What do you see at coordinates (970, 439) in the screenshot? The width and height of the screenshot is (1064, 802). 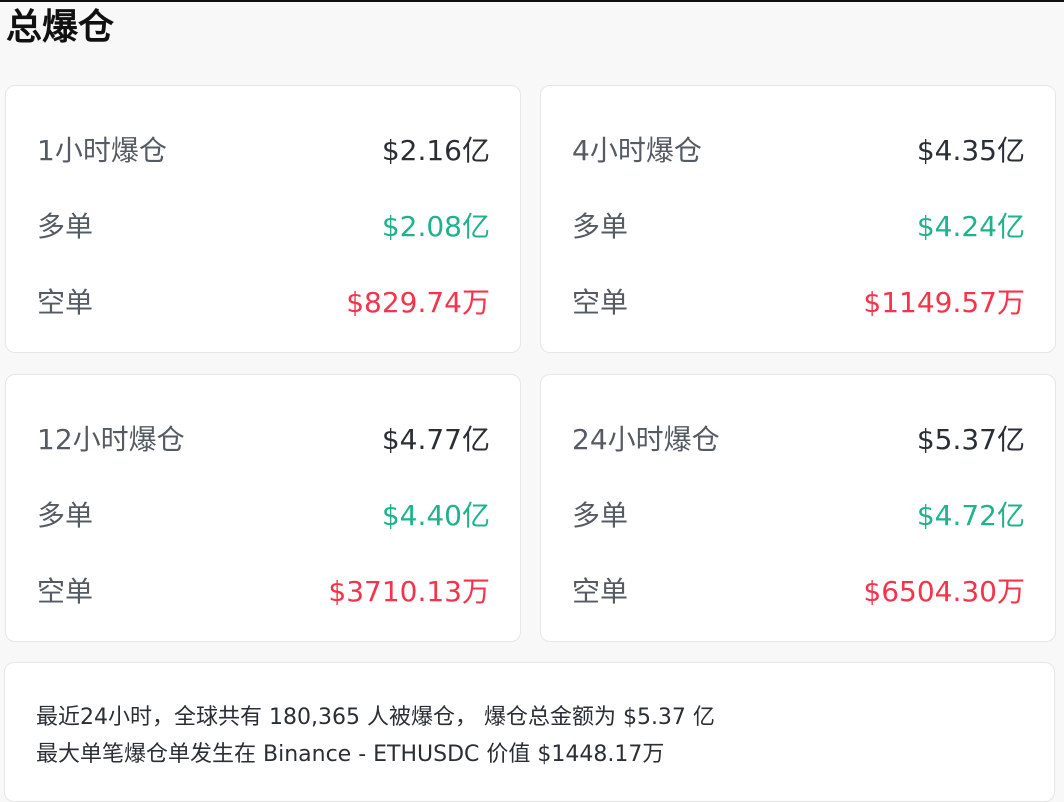 I see `total-value: $5.37亿` at bounding box center [970, 439].